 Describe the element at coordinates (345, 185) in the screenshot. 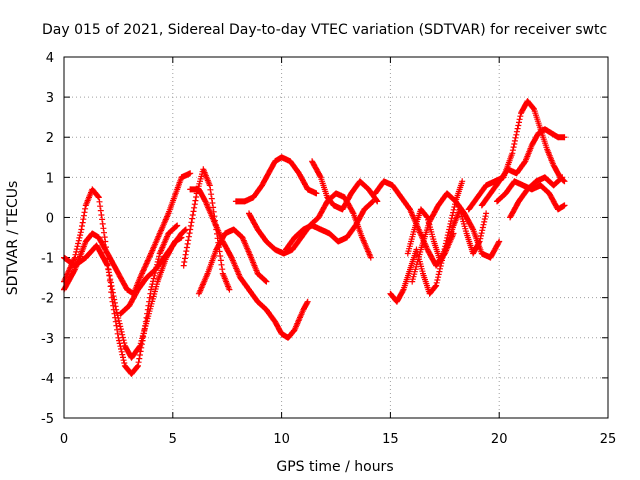

I see `series-track-k` at that location.